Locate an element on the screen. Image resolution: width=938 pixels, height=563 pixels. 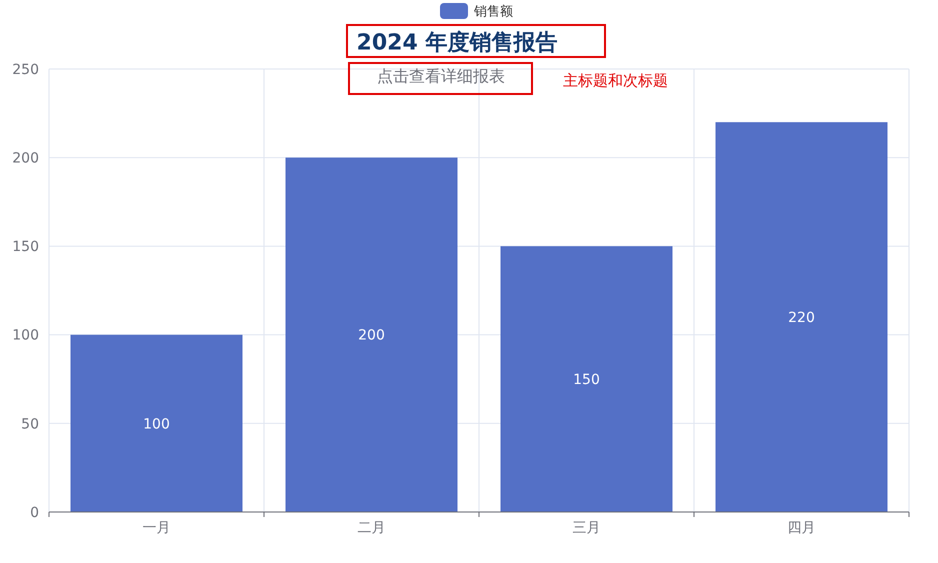
x-tick-label: 三月 is located at coordinates (586, 528).